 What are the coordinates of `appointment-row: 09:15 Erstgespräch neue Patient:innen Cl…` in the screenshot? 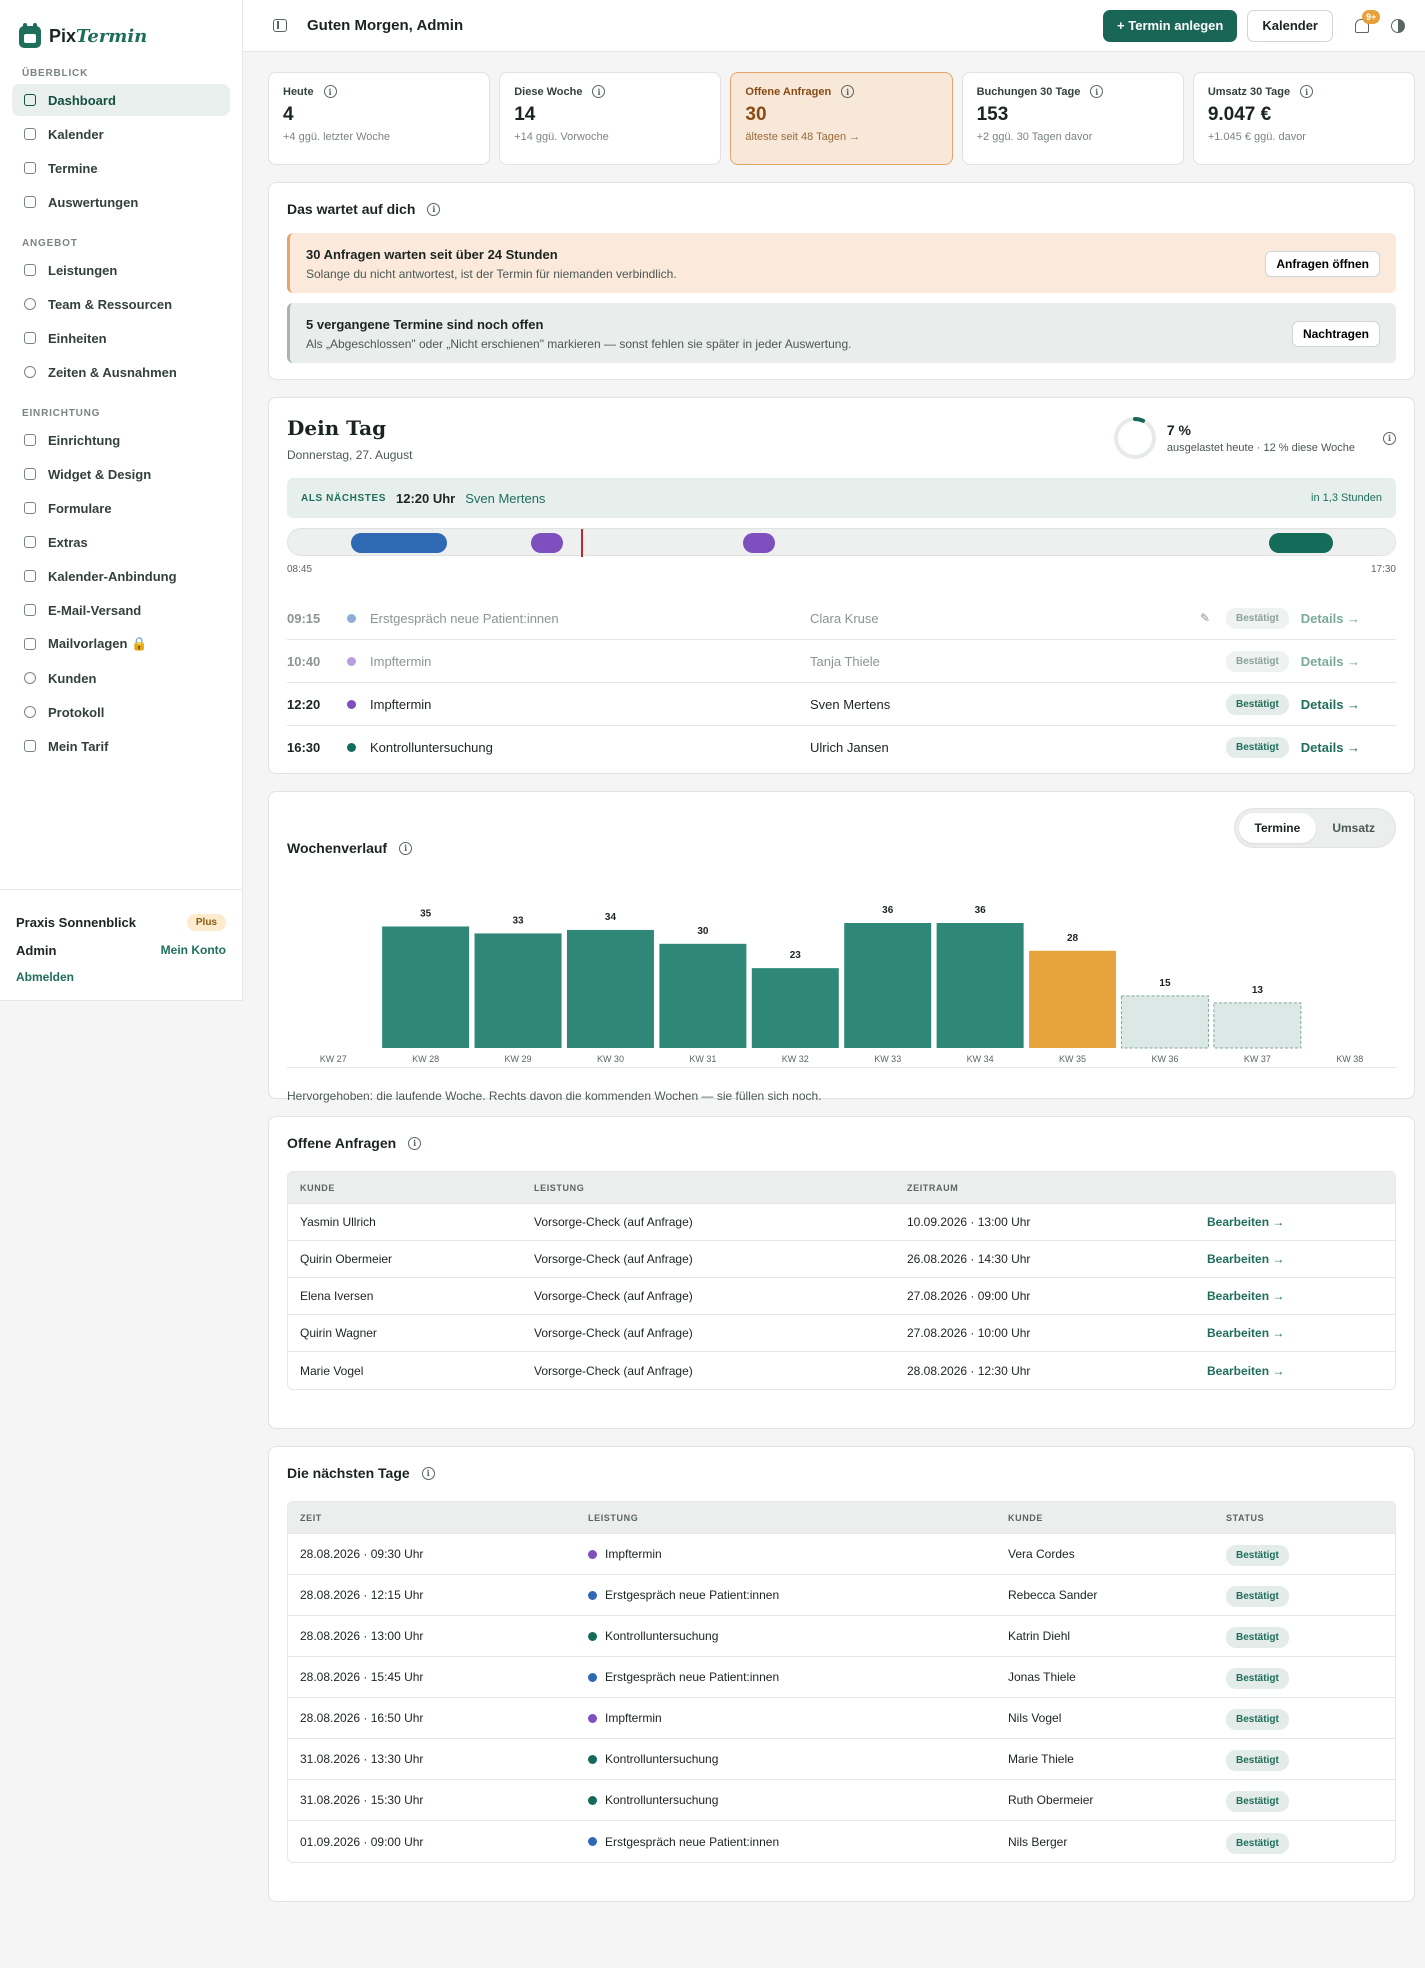 It's located at (841, 618).